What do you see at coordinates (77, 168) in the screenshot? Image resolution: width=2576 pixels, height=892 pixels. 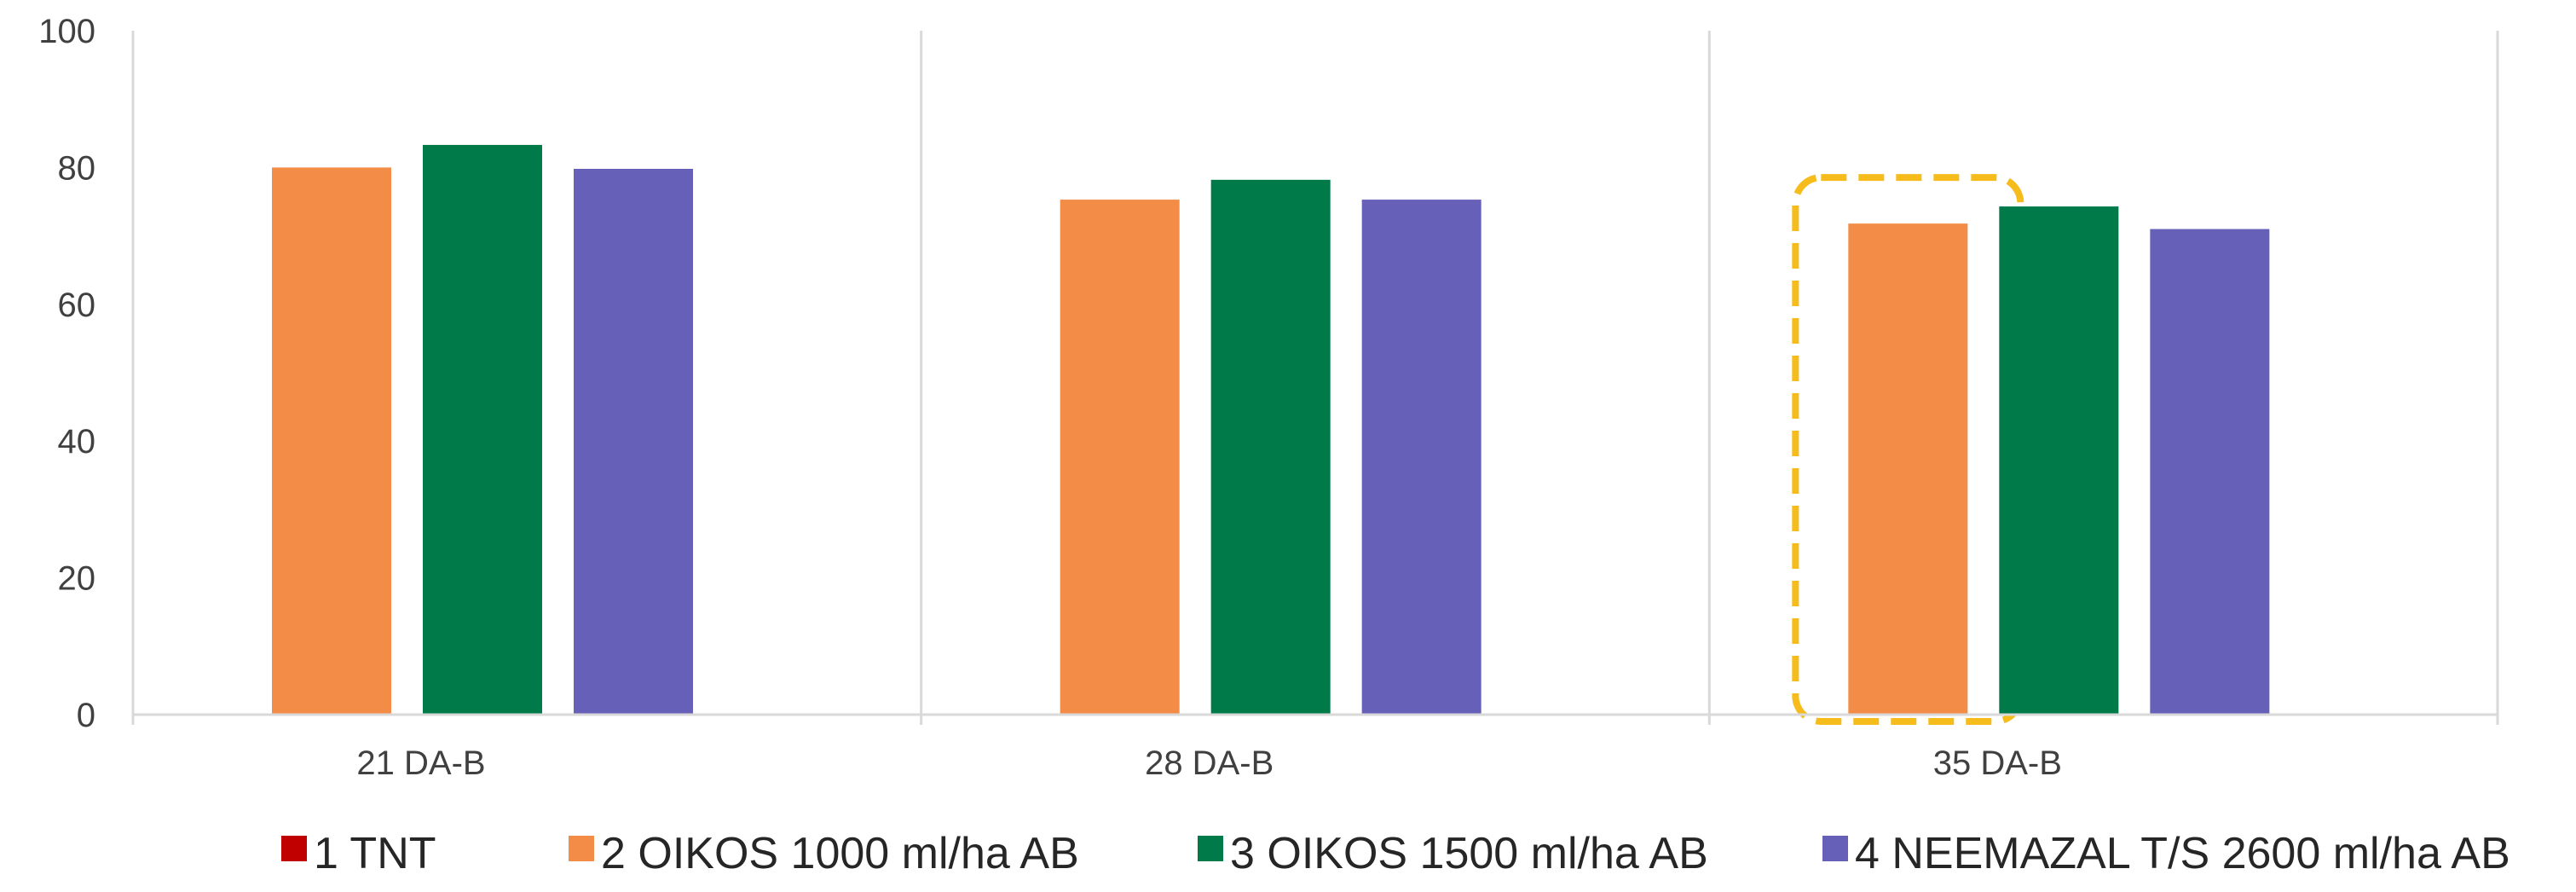 I see `y-tick-label: 80` at bounding box center [77, 168].